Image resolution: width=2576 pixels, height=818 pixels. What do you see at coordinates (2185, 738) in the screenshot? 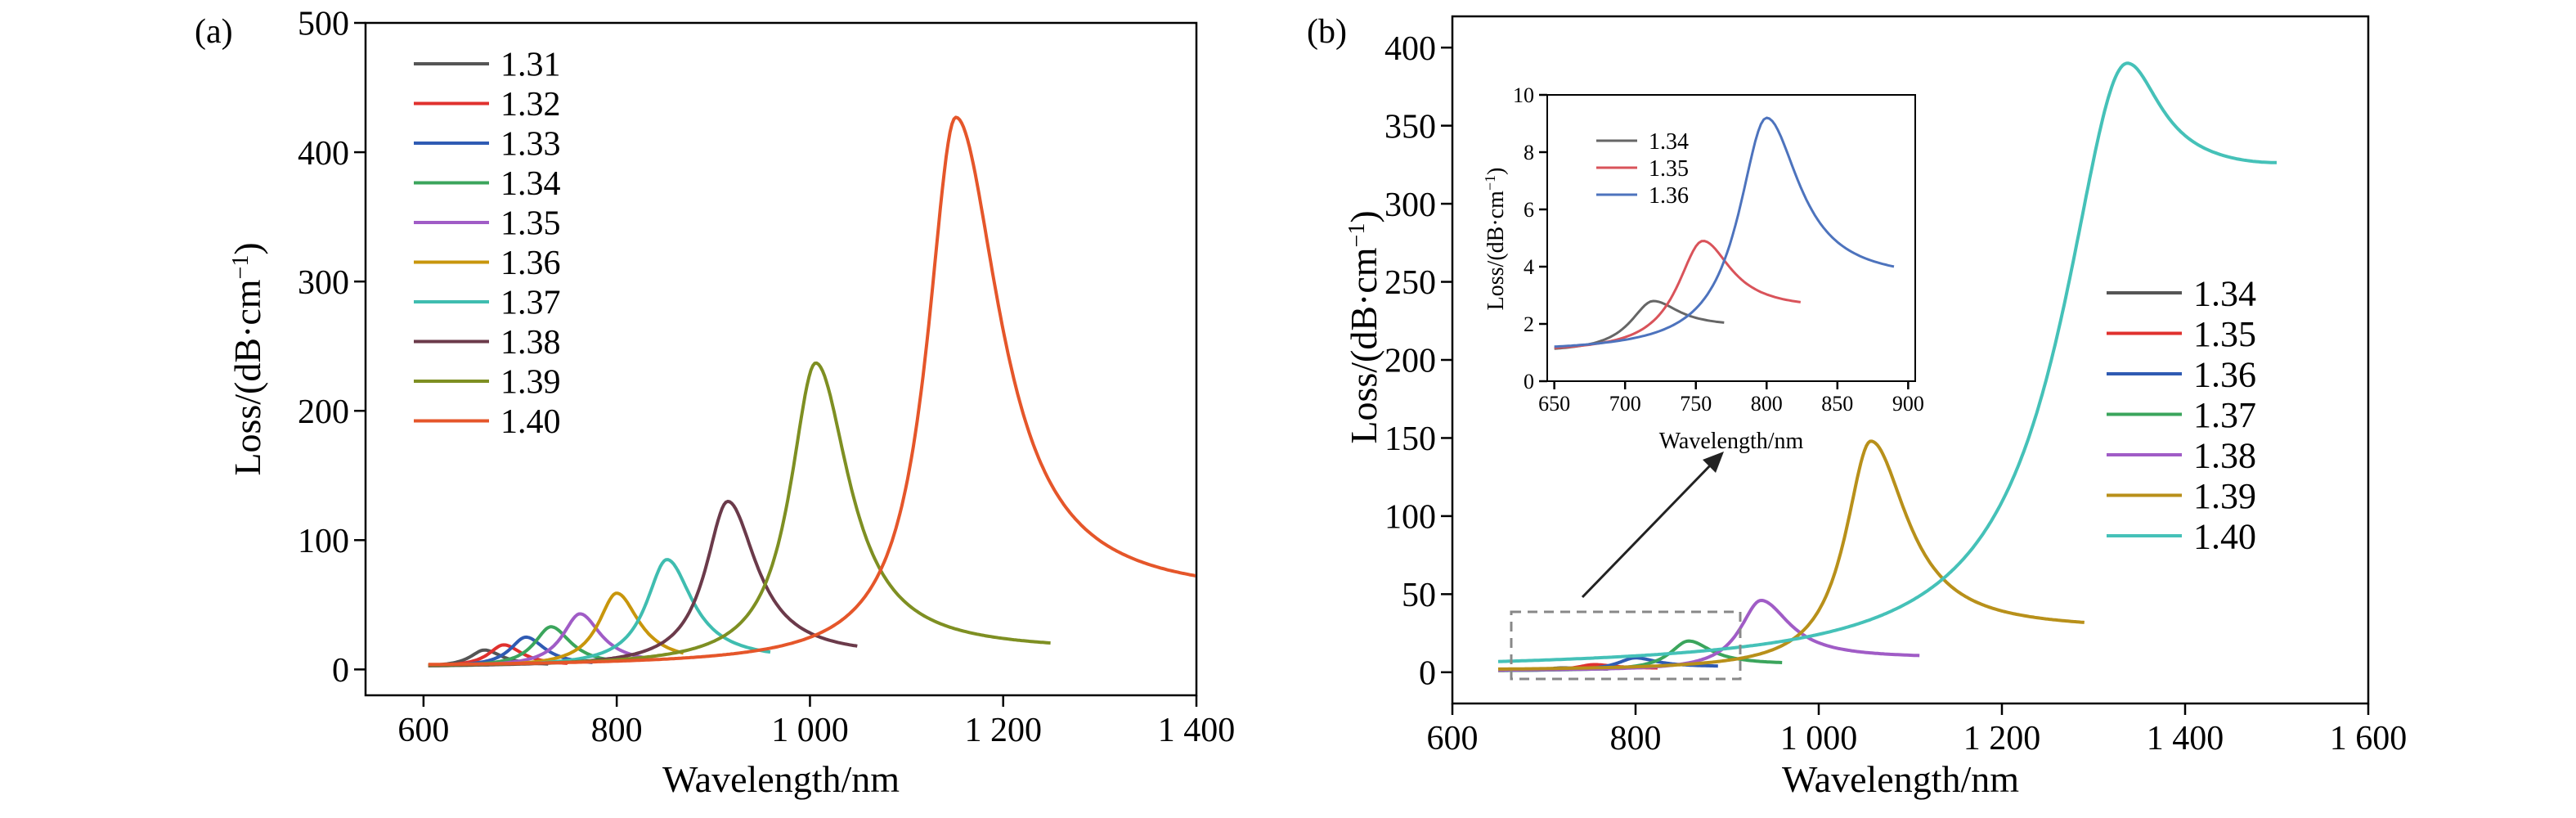
I see `panel-b-x-tick-label: 1 400` at bounding box center [2185, 738].